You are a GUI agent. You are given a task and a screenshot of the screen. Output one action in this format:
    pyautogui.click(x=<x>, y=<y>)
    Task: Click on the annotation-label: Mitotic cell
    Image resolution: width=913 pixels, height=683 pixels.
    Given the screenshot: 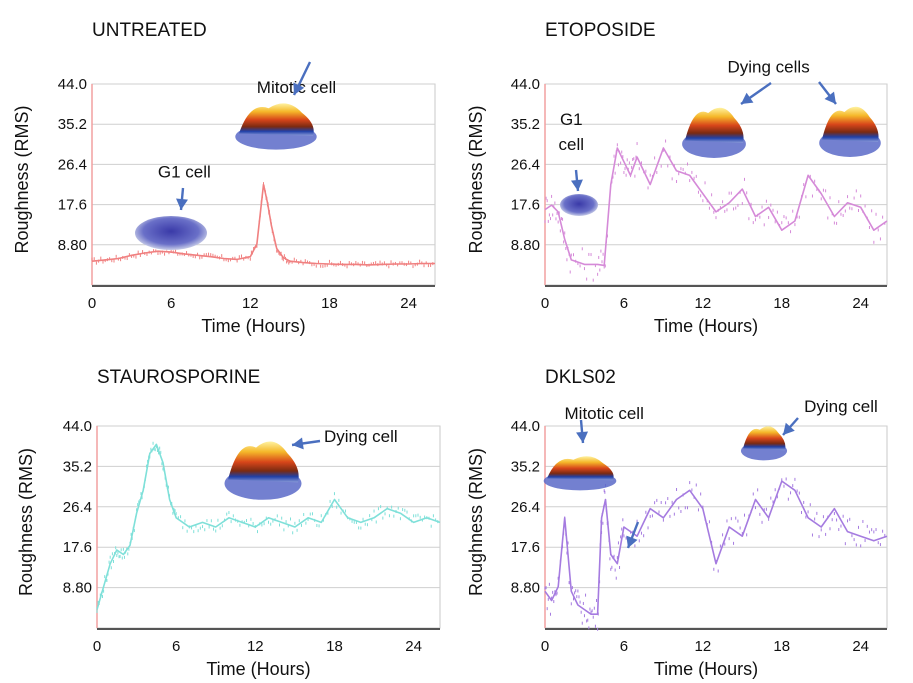 What is the action you would take?
    pyautogui.click(x=604, y=413)
    